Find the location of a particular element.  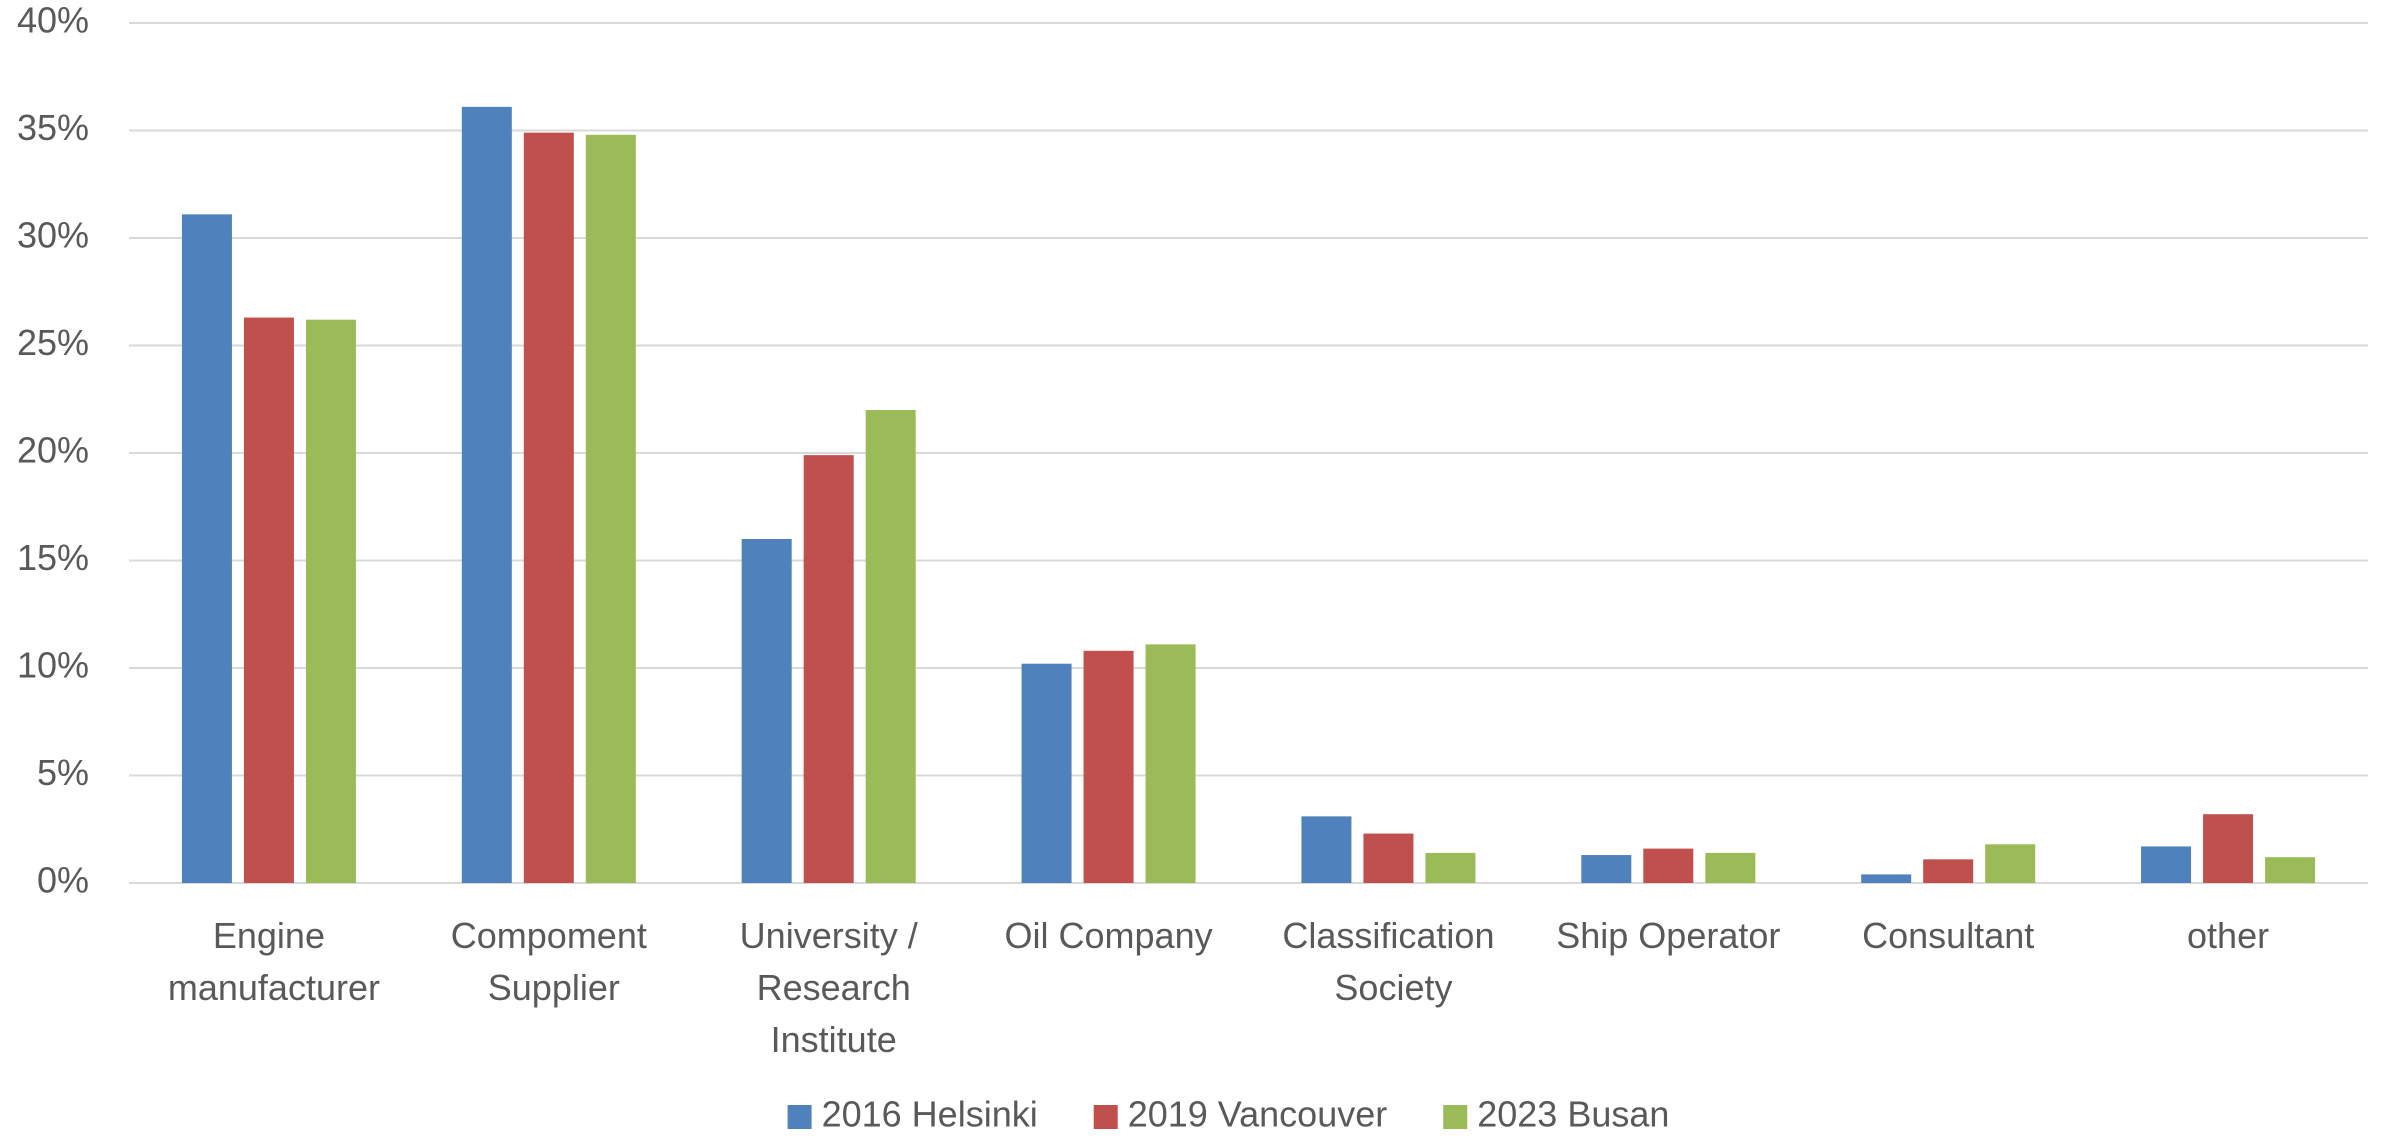

y-tick-label: 0% is located at coordinates (63, 880).